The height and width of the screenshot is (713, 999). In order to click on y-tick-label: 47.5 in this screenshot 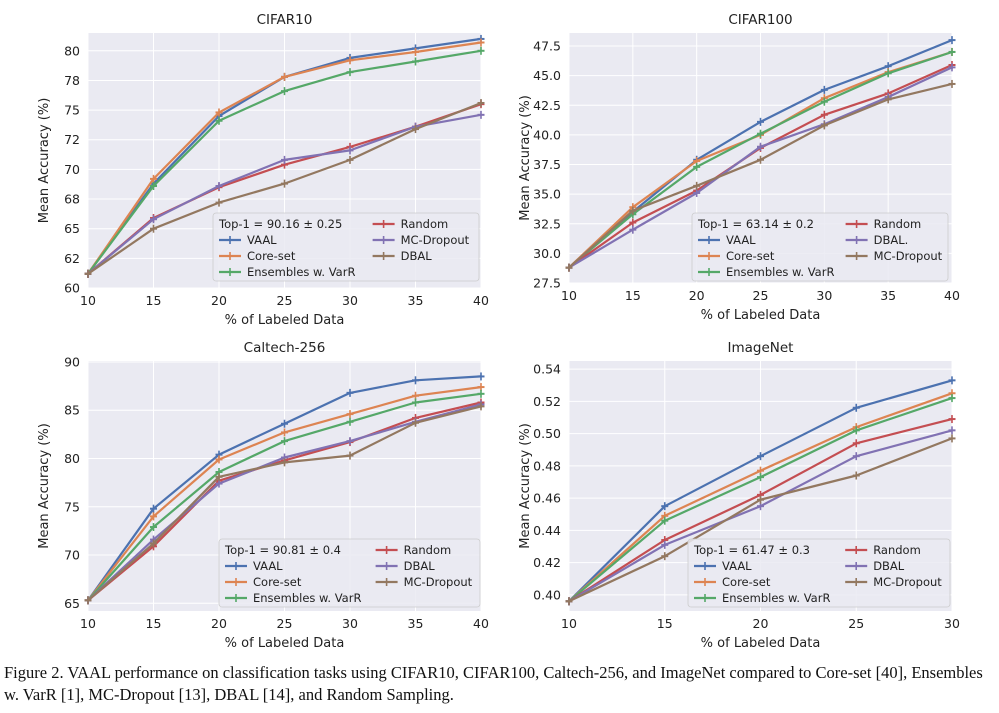, I will do `click(547, 46)`.